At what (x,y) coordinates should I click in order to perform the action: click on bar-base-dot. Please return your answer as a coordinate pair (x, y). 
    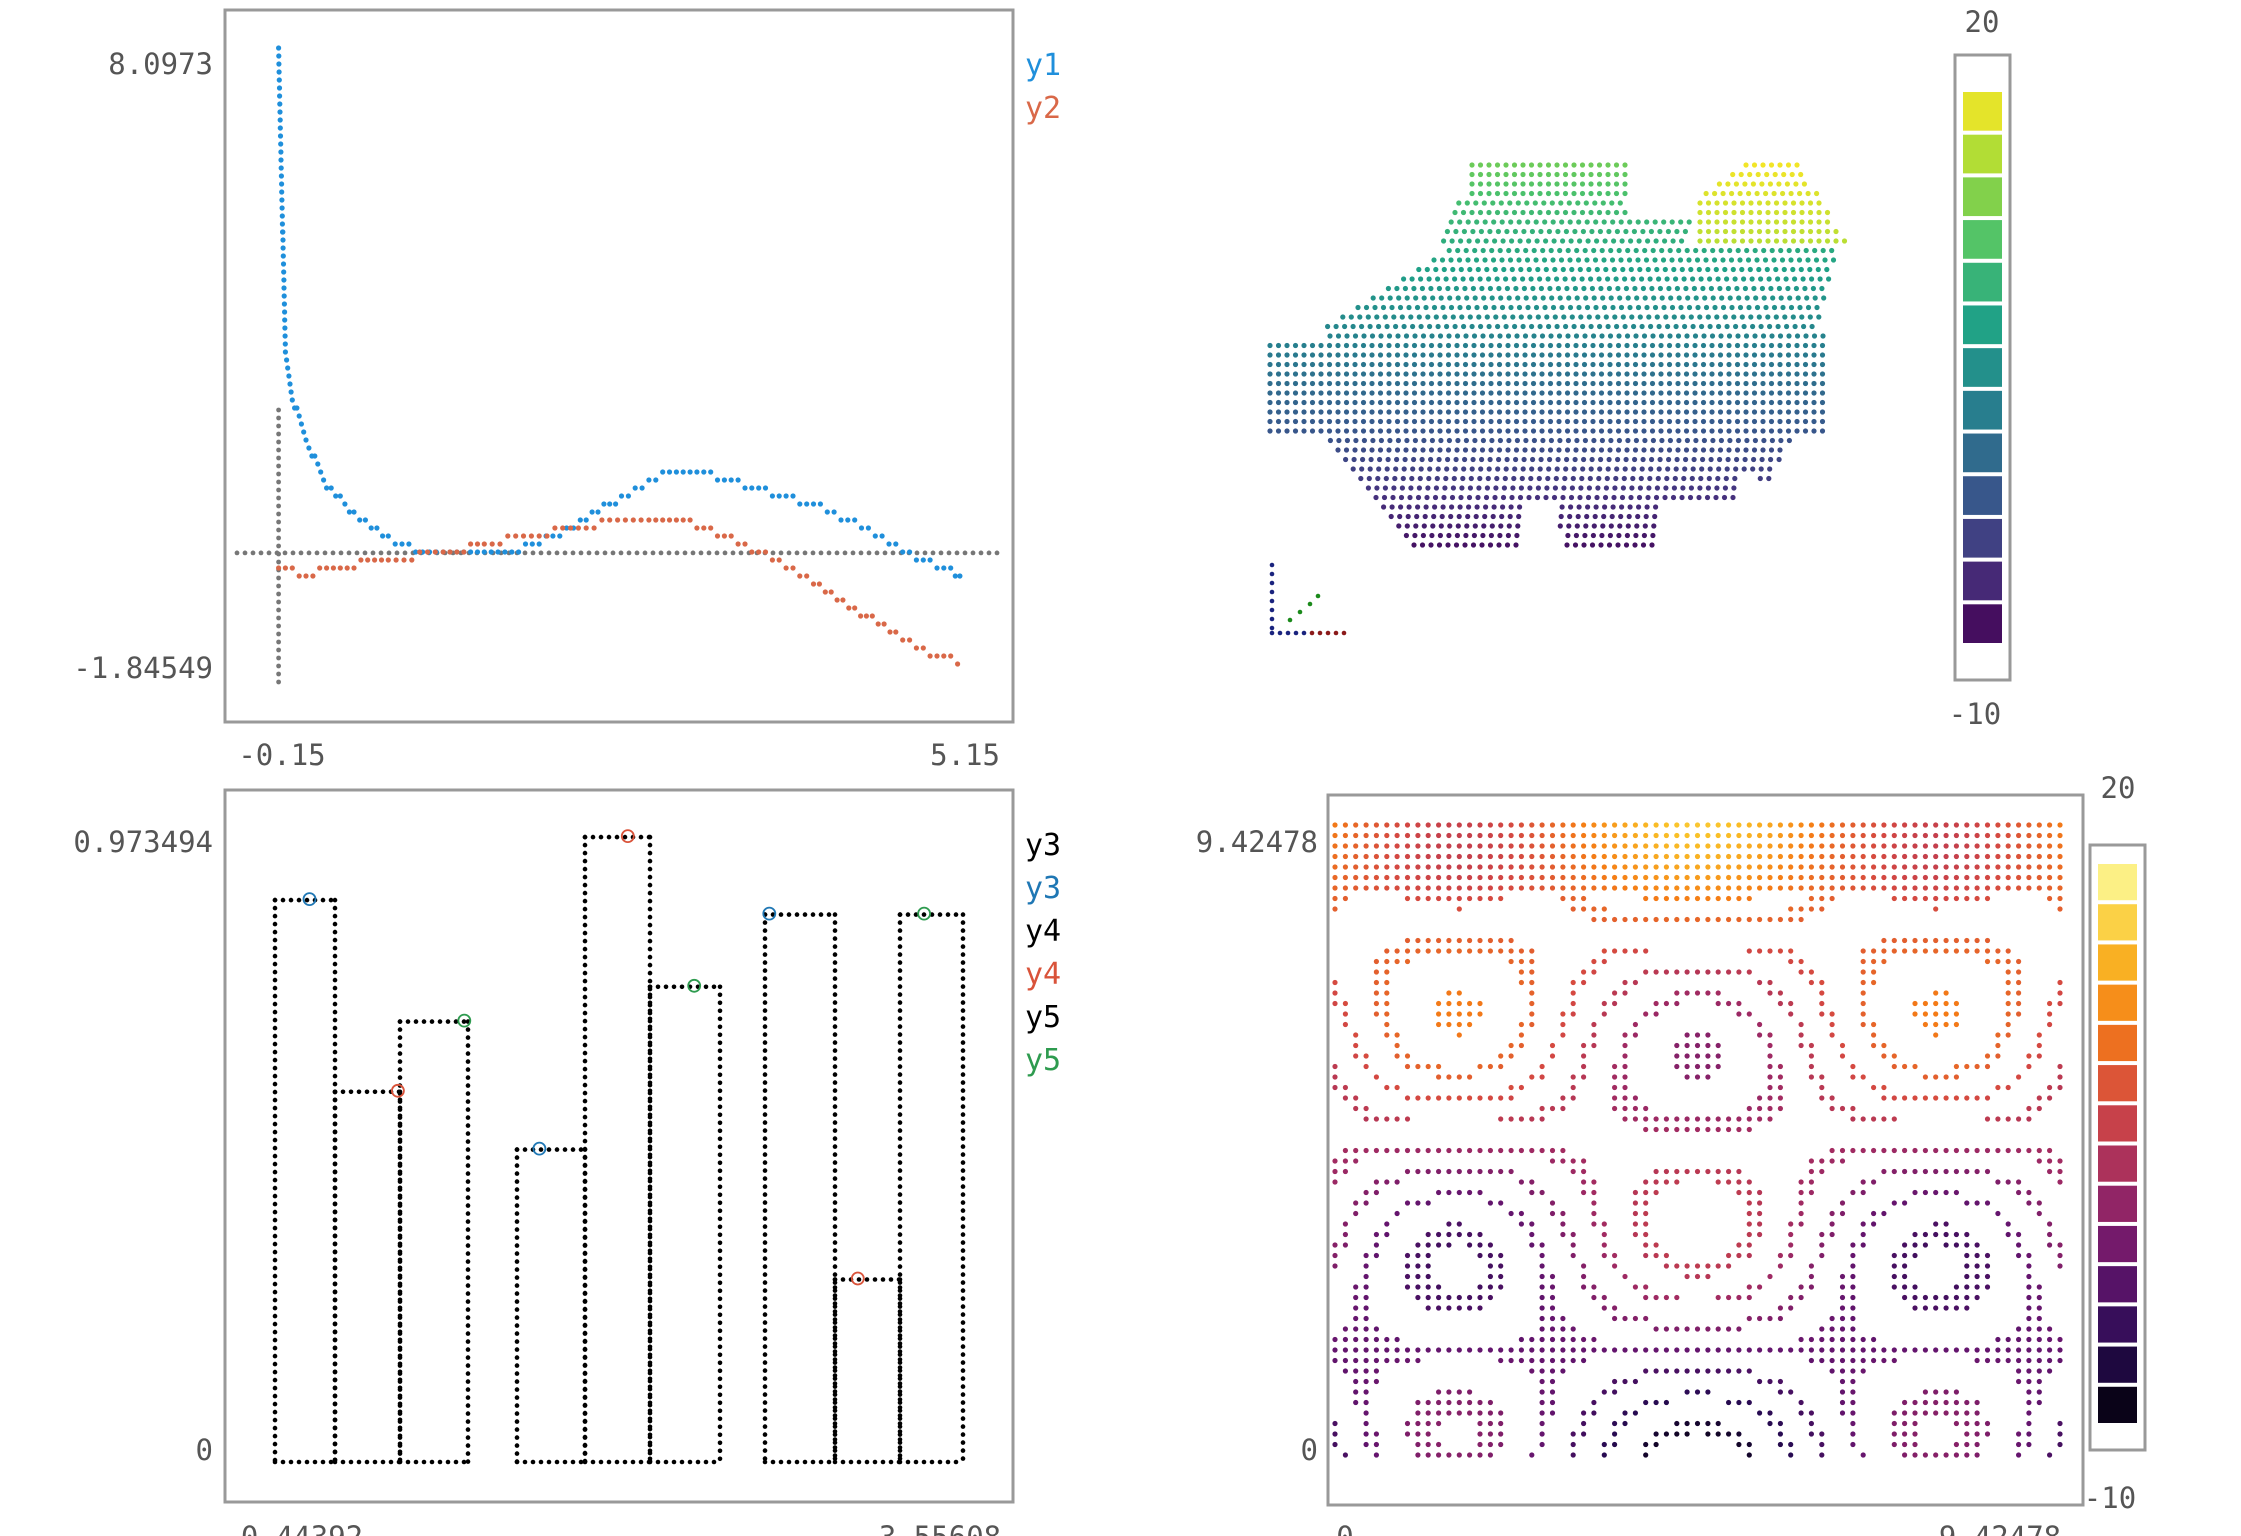
    Looking at the image, I should click on (625, 1462).